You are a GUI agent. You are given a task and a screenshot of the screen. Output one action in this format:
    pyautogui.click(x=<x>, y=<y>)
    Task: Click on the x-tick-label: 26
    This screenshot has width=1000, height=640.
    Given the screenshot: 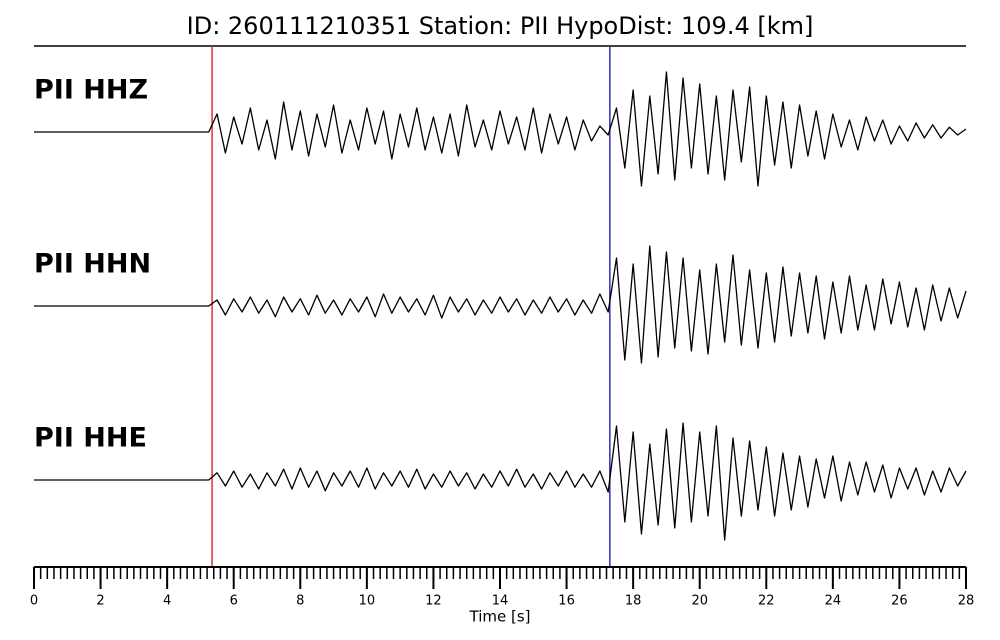 What is the action you would take?
    pyautogui.click(x=899, y=601)
    